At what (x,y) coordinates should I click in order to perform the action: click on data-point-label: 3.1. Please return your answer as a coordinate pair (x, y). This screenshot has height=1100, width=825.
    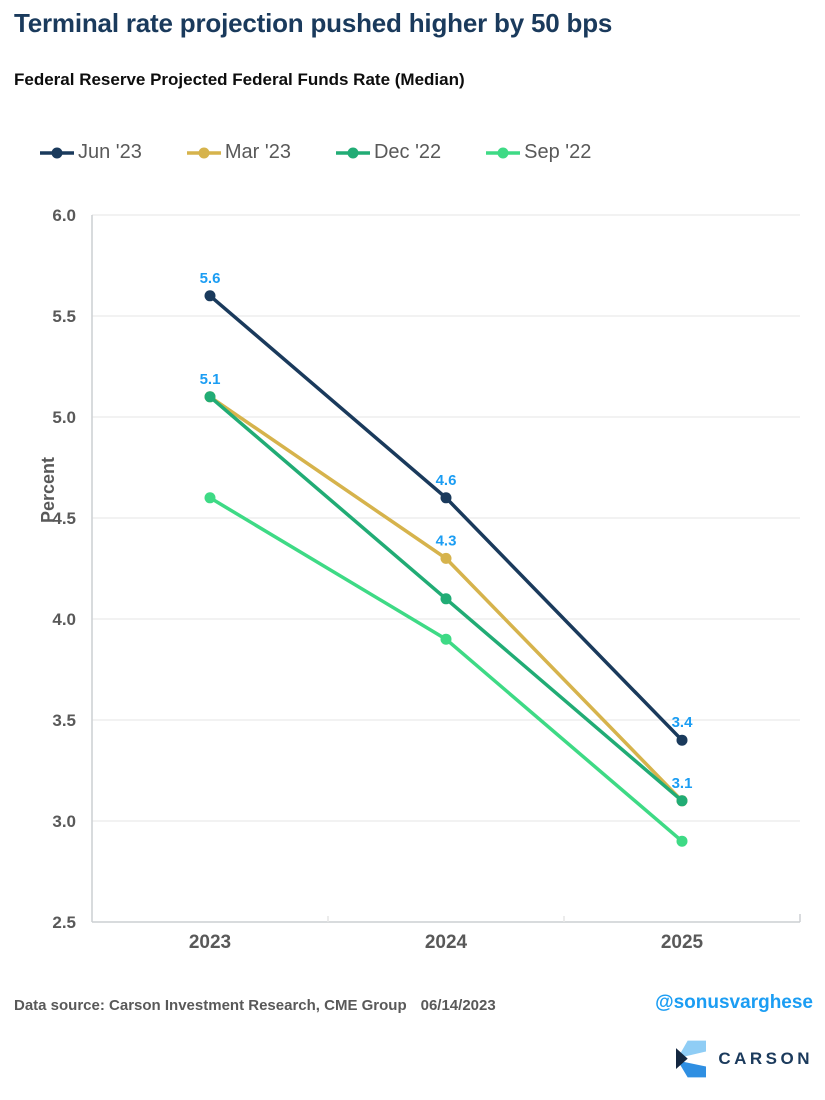
    Looking at the image, I should click on (682, 783).